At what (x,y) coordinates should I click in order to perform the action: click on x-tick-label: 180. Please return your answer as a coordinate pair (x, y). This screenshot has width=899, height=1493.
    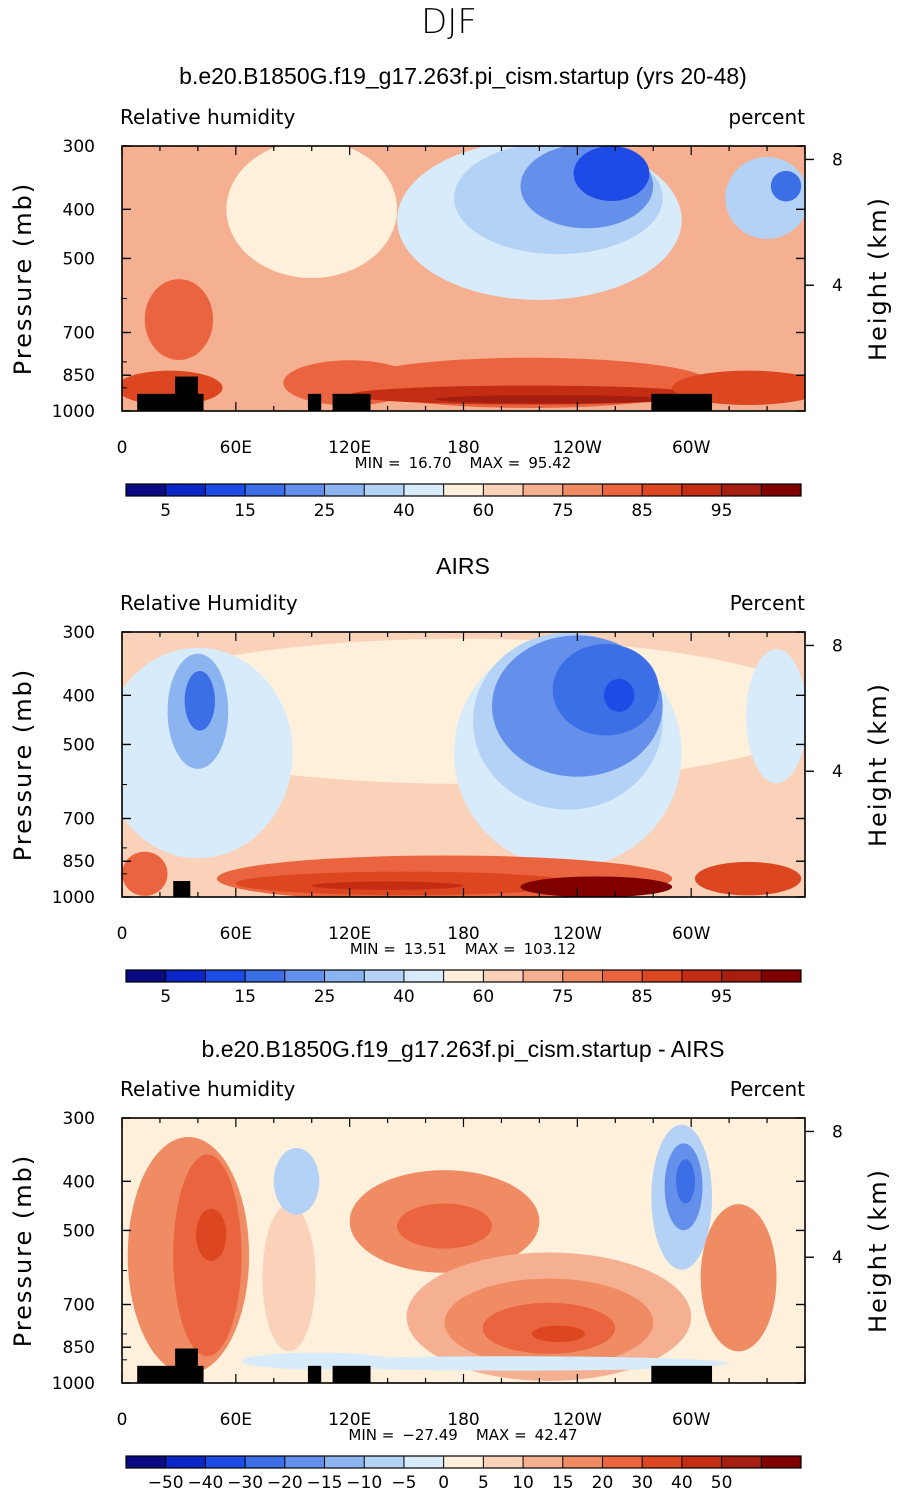
    Looking at the image, I should click on (463, 448).